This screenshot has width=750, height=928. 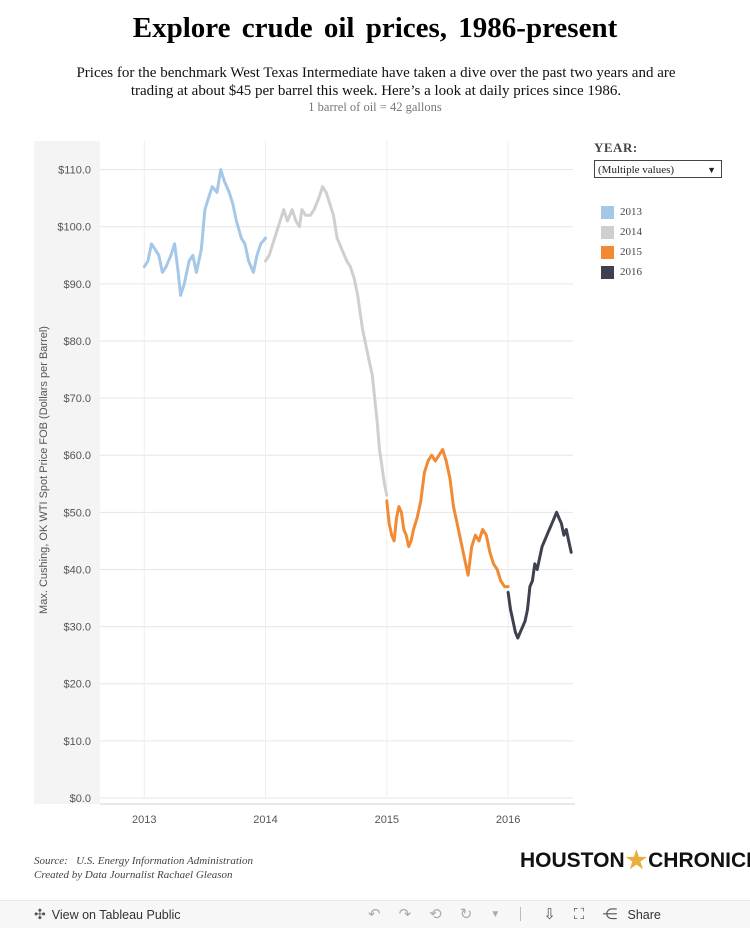 I want to click on dropdown-arrow-icon: ▼, so click(x=711, y=170).